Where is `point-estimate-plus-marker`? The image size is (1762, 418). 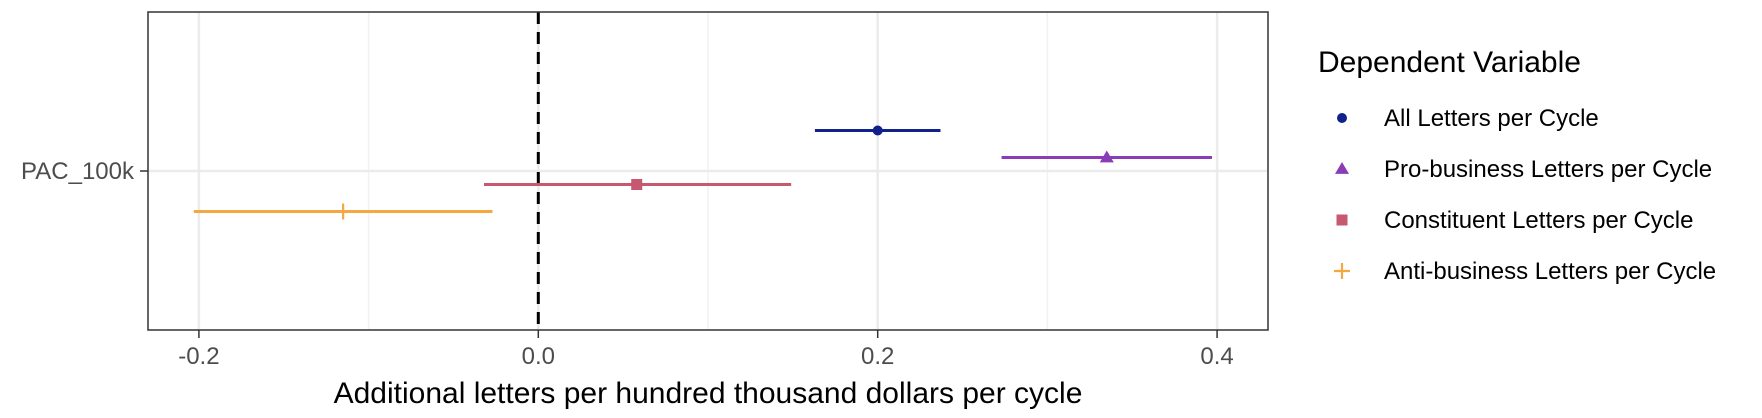
point-estimate-plus-marker is located at coordinates (343, 211).